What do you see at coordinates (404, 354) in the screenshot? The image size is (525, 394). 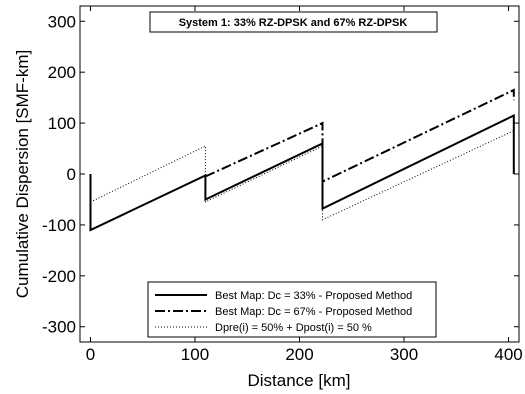 I see `x-tick-label: 300` at bounding box center [404, 354].